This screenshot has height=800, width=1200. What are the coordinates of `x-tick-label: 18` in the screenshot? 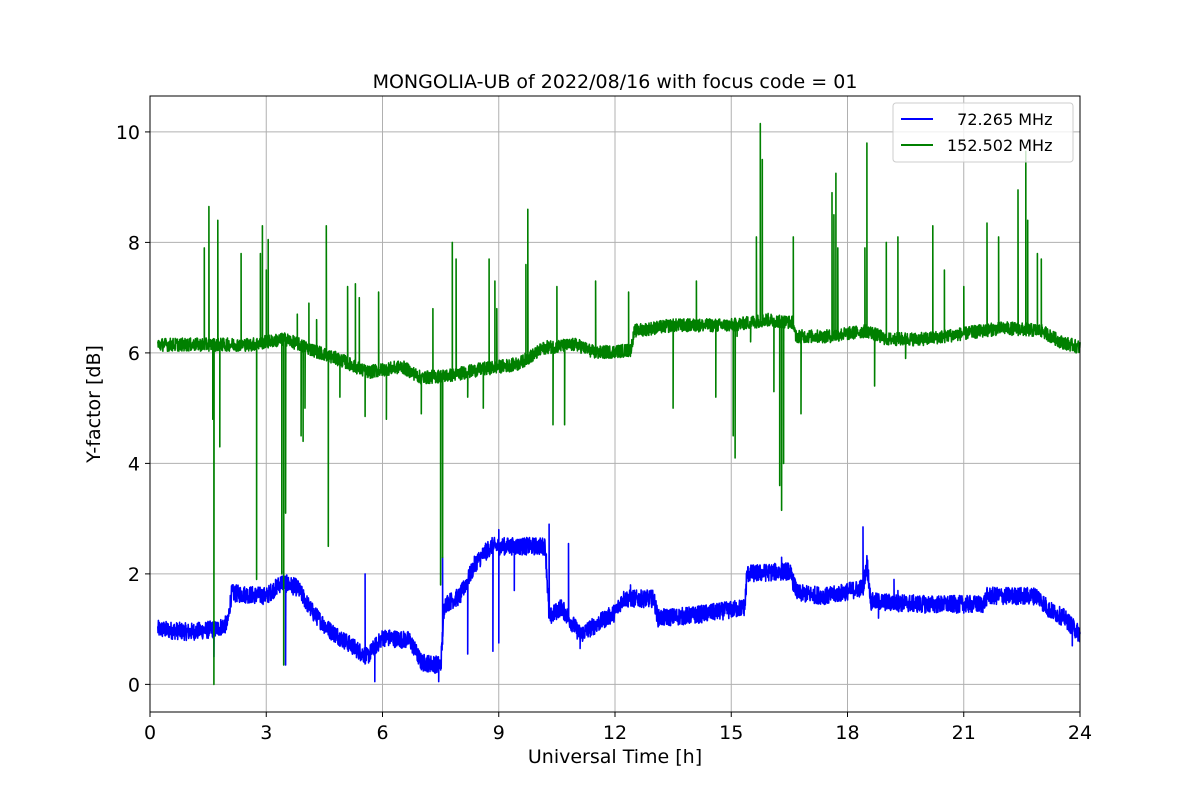 It's located at (847, 733).